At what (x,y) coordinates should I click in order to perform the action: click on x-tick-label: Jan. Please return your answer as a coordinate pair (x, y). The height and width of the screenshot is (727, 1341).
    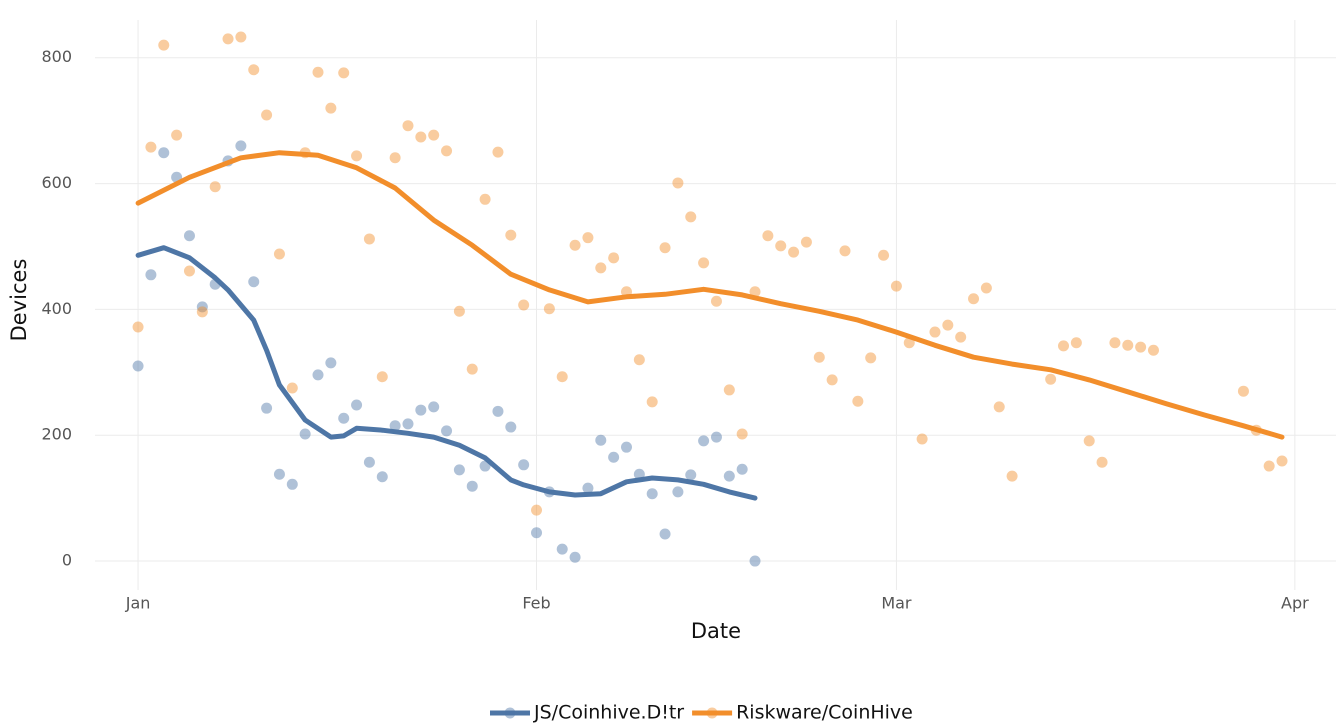
    Looking at the image, I should click on (138, 603).